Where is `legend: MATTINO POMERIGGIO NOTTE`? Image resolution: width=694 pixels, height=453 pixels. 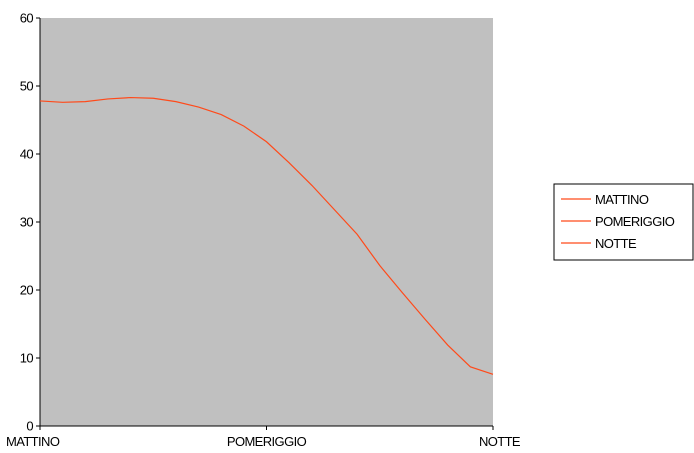
legend: MATTINO POMERIGGIO NOTTE is located at coordinates (623, 222).